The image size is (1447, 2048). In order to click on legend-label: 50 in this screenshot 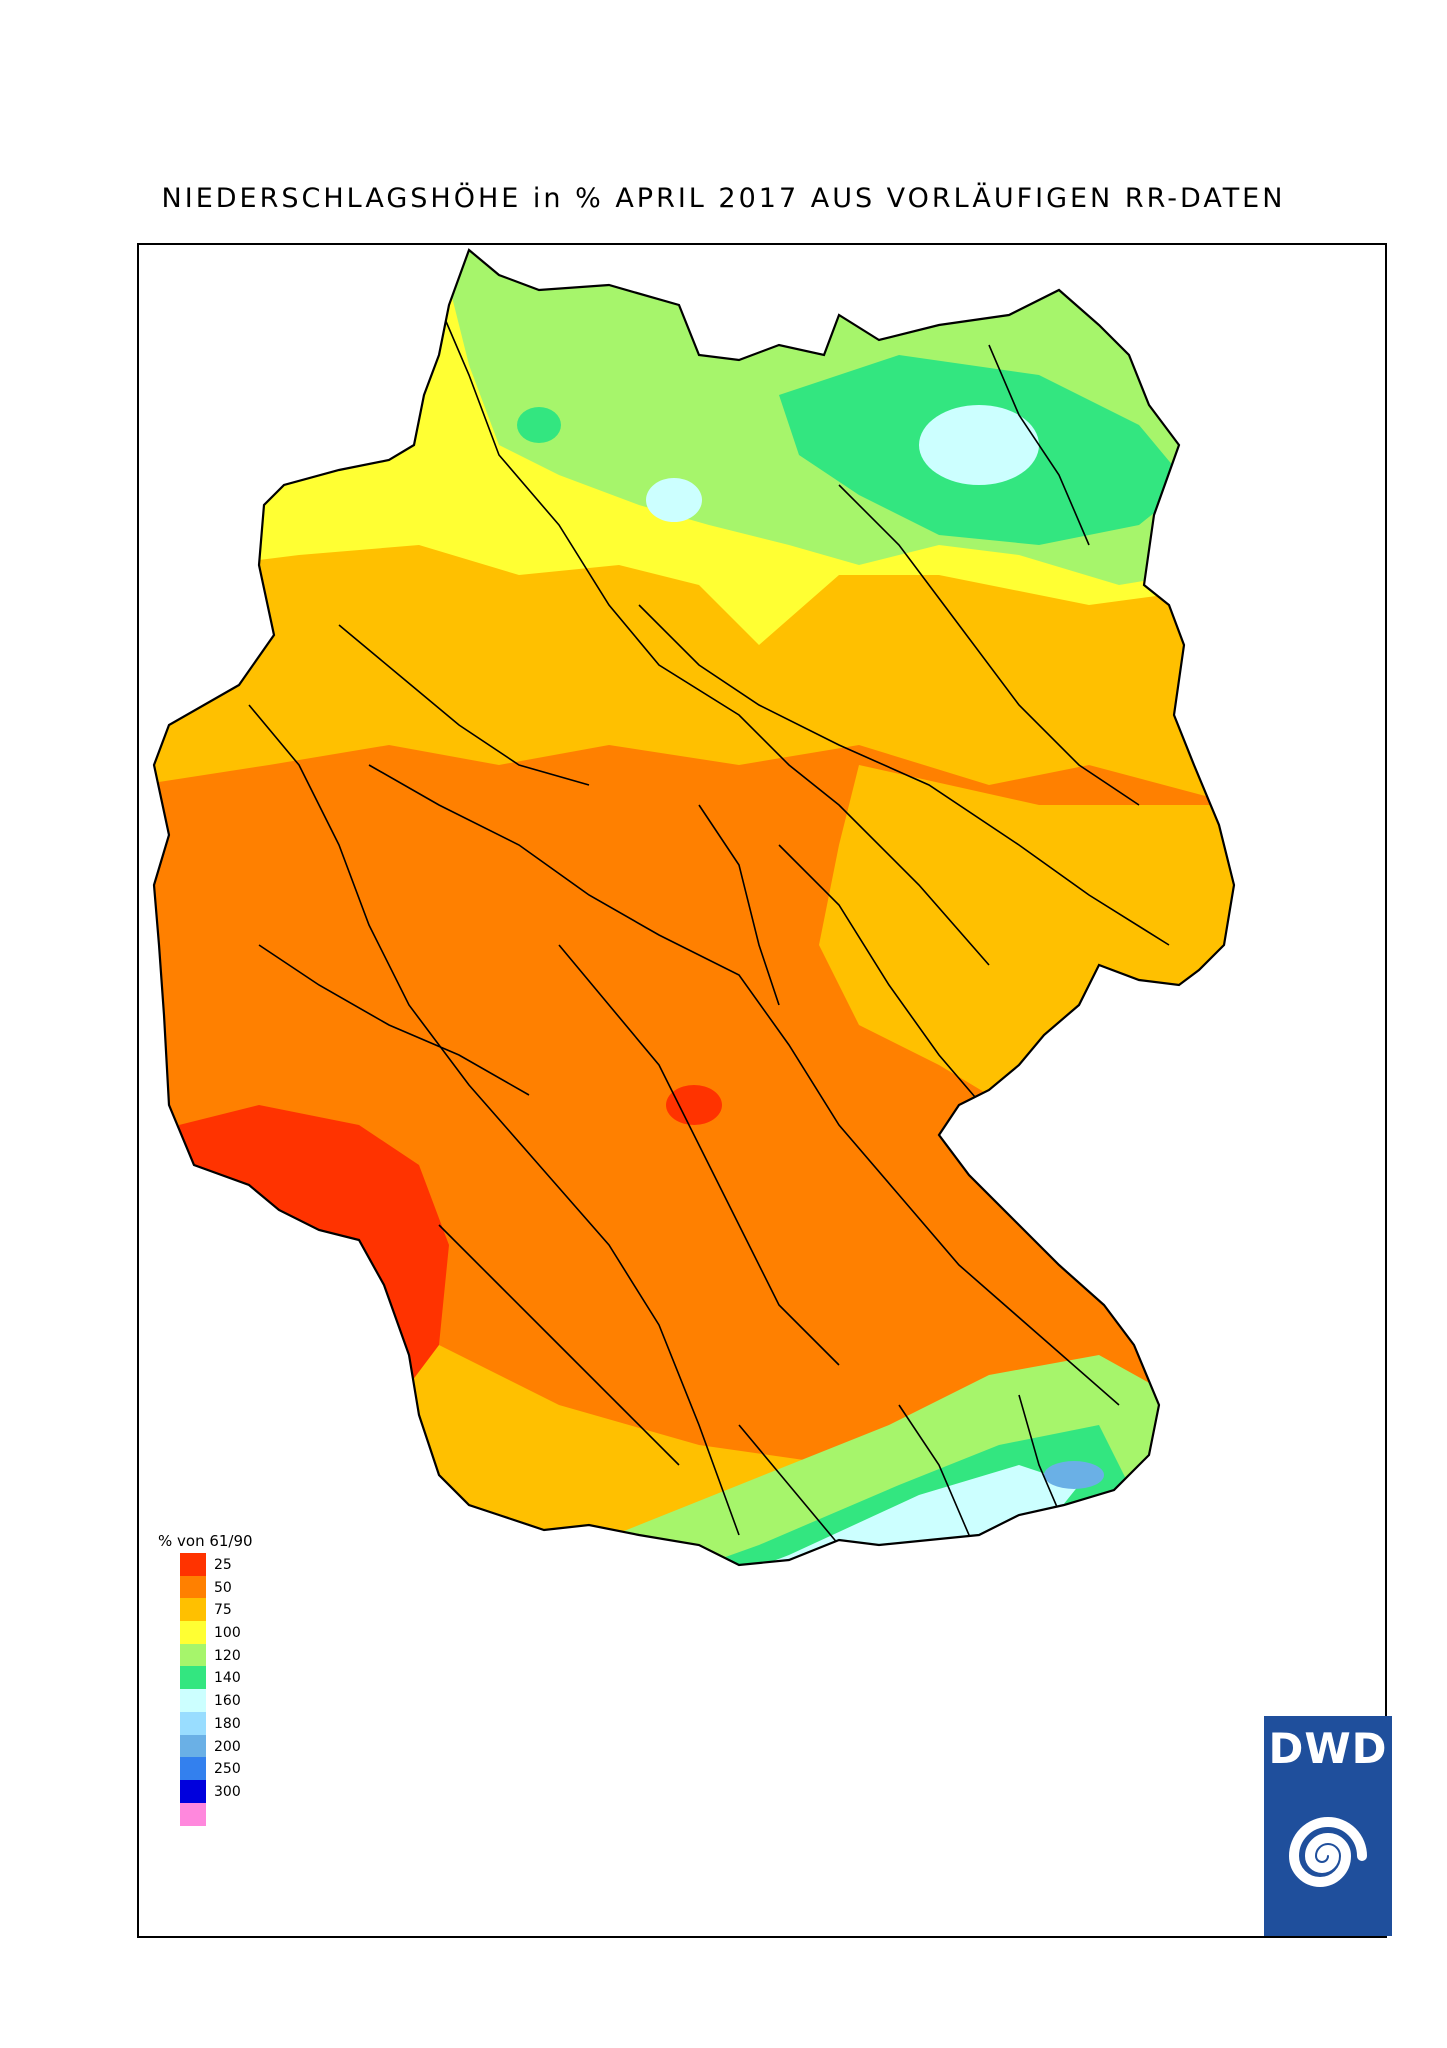, I will do `click(223, 1587)`.